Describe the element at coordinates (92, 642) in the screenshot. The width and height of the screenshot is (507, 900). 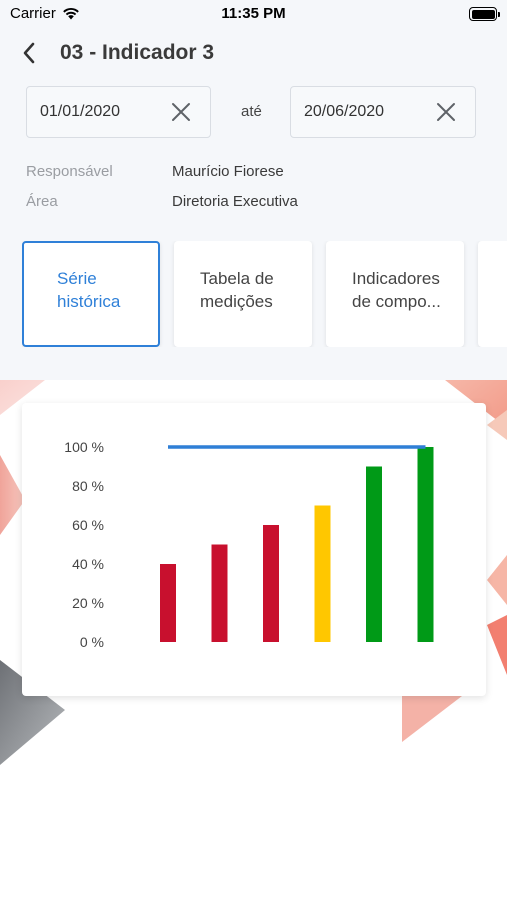
I see `y-tick-label: 0 %` at that location.